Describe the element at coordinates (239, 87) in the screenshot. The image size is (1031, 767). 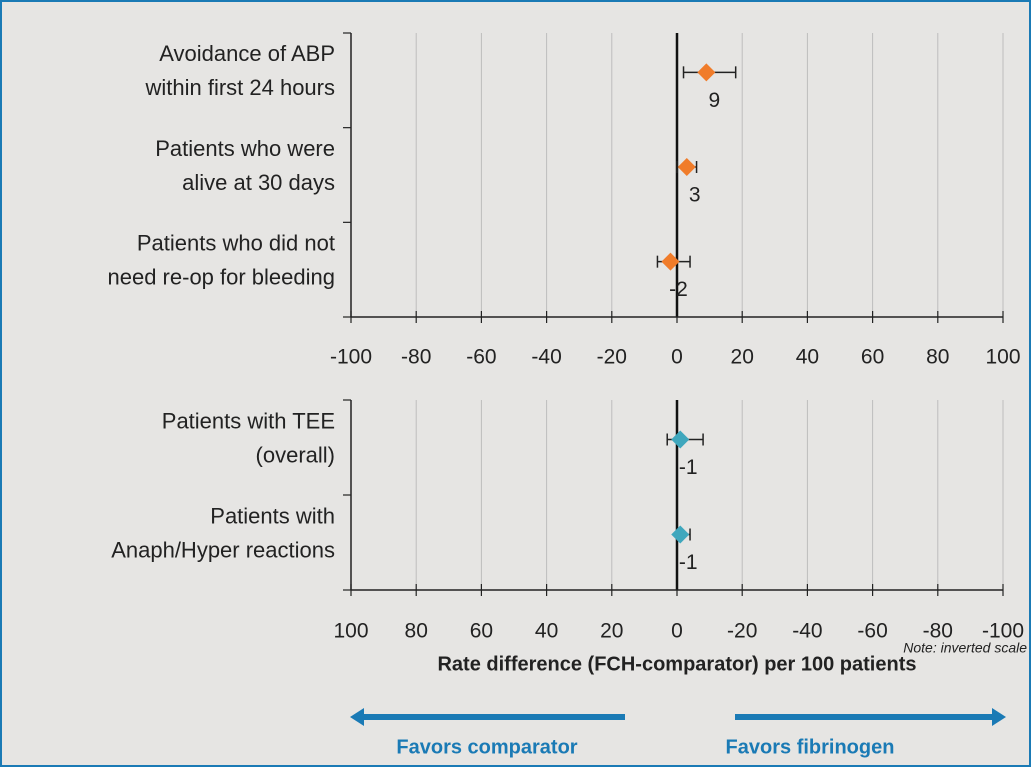
I see `category-label: within first 24 hours` at that location.